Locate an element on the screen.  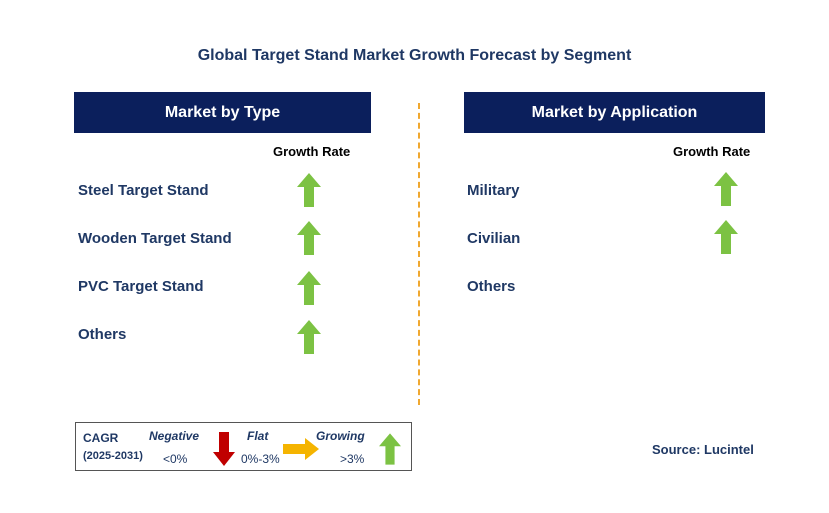
legend-growing-label: Growing is located at coordinates (340, 436).